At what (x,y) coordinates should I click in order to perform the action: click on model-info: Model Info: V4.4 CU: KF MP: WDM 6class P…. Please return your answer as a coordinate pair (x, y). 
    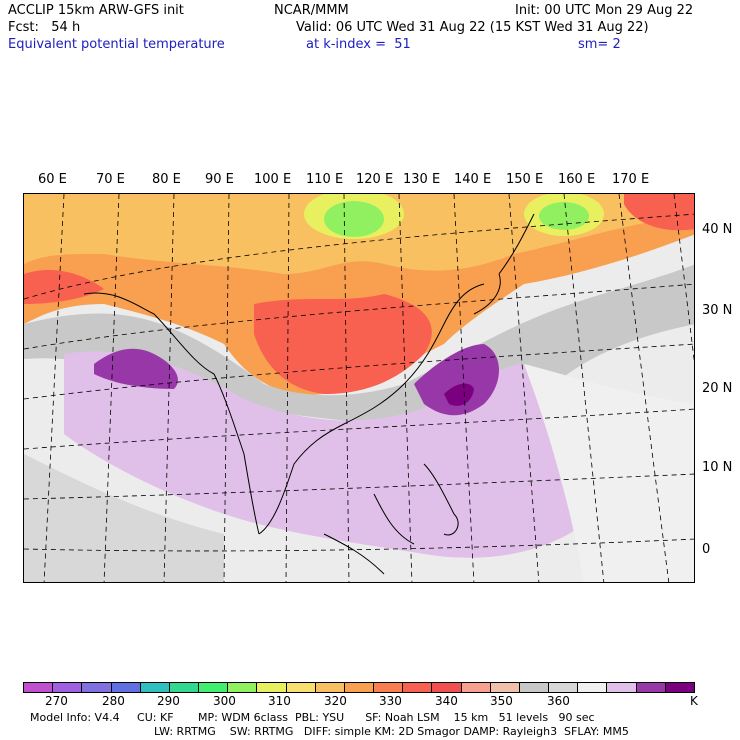
    Looking at the image, I should click on (312, 717).